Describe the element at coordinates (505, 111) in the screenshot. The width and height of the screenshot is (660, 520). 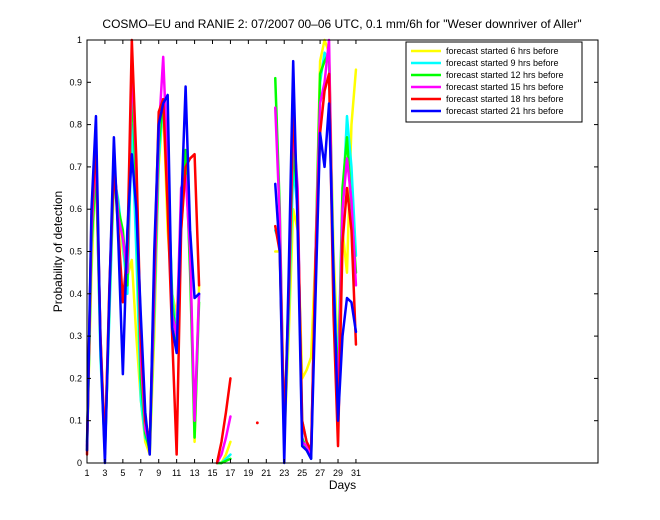
I see `legend-label: forecast started 21 hrs before` at that location.